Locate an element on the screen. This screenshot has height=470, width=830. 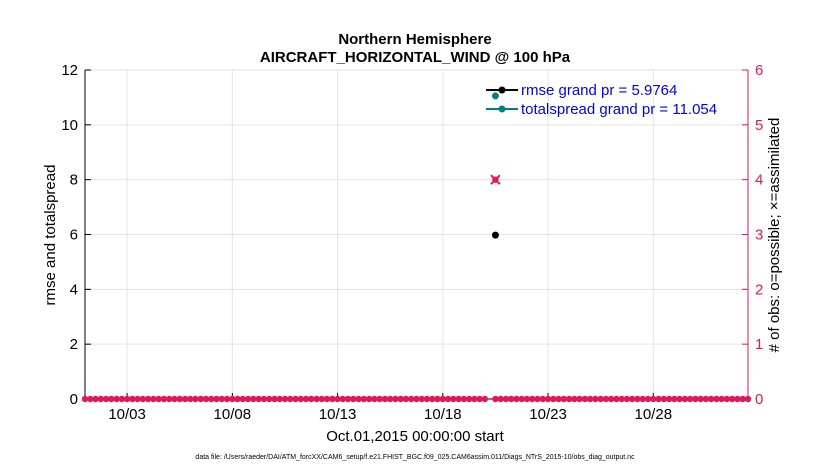
x-tick-label-4: 10/23 is located at coordinates (548, 414).